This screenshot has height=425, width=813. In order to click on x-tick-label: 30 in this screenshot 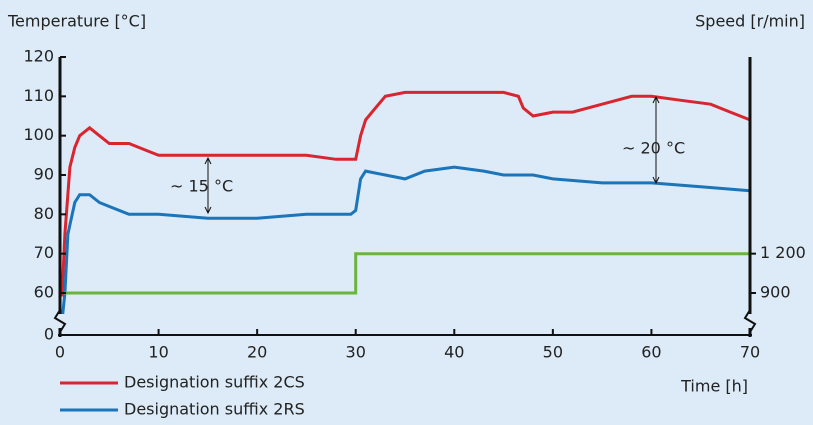, I will do `click(356, 352)`.